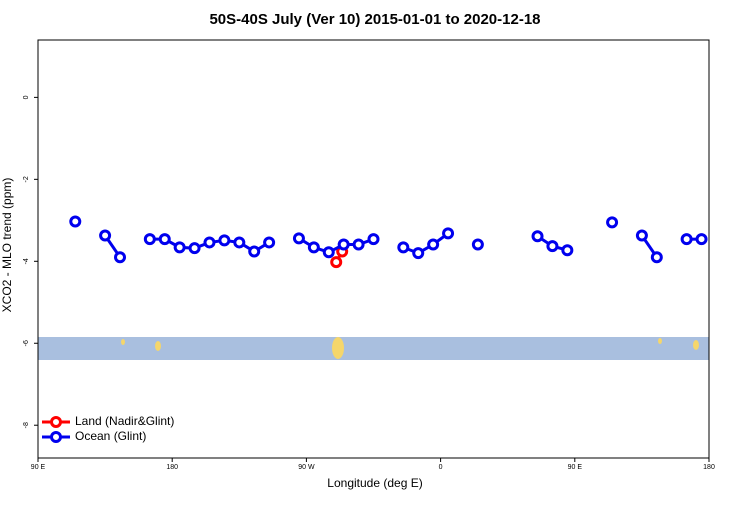  What do you see at coordinates (26, 179) in the screenshot?
I see `y-tick-label: -2` at bounding box center [26, 179].